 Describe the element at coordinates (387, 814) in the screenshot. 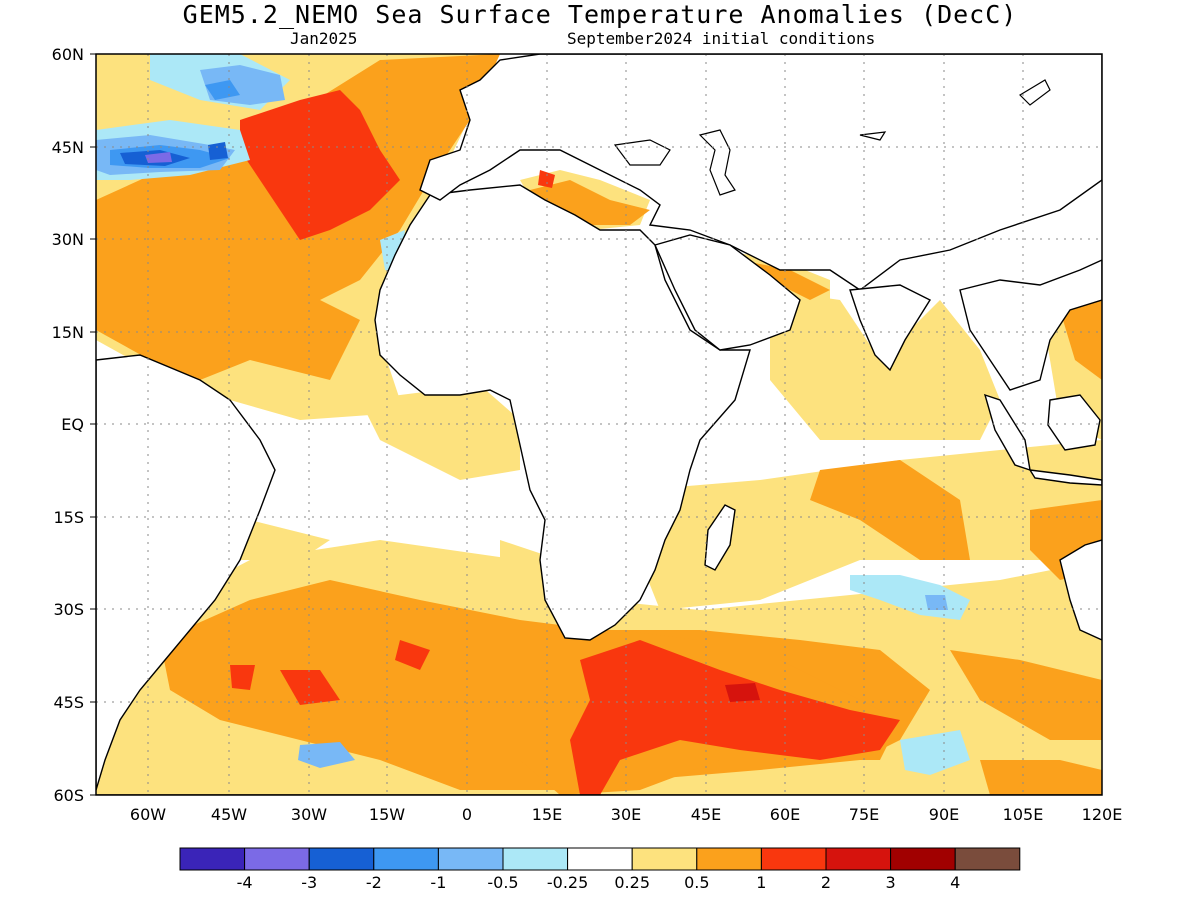

I see `lon-label: 15W` at that location.